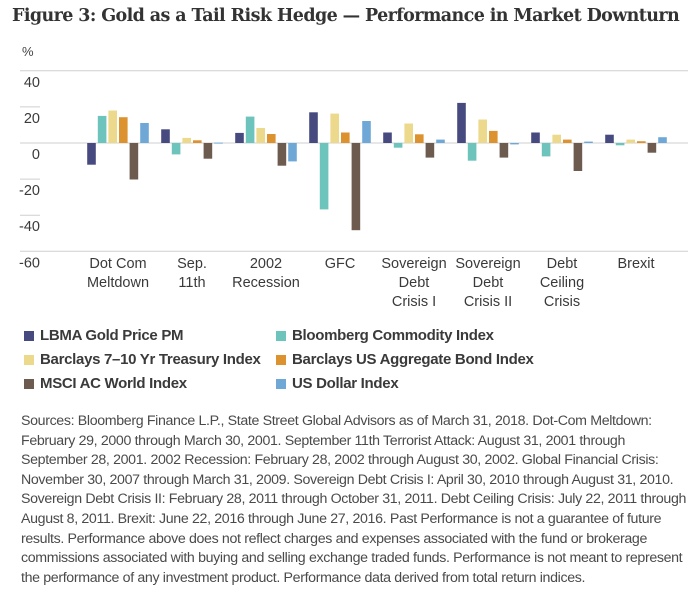  What do you see at coordinates (635, 264) in the screenshot?
I see `x-tick-label: Brexit` at bounding box center [635, 264].